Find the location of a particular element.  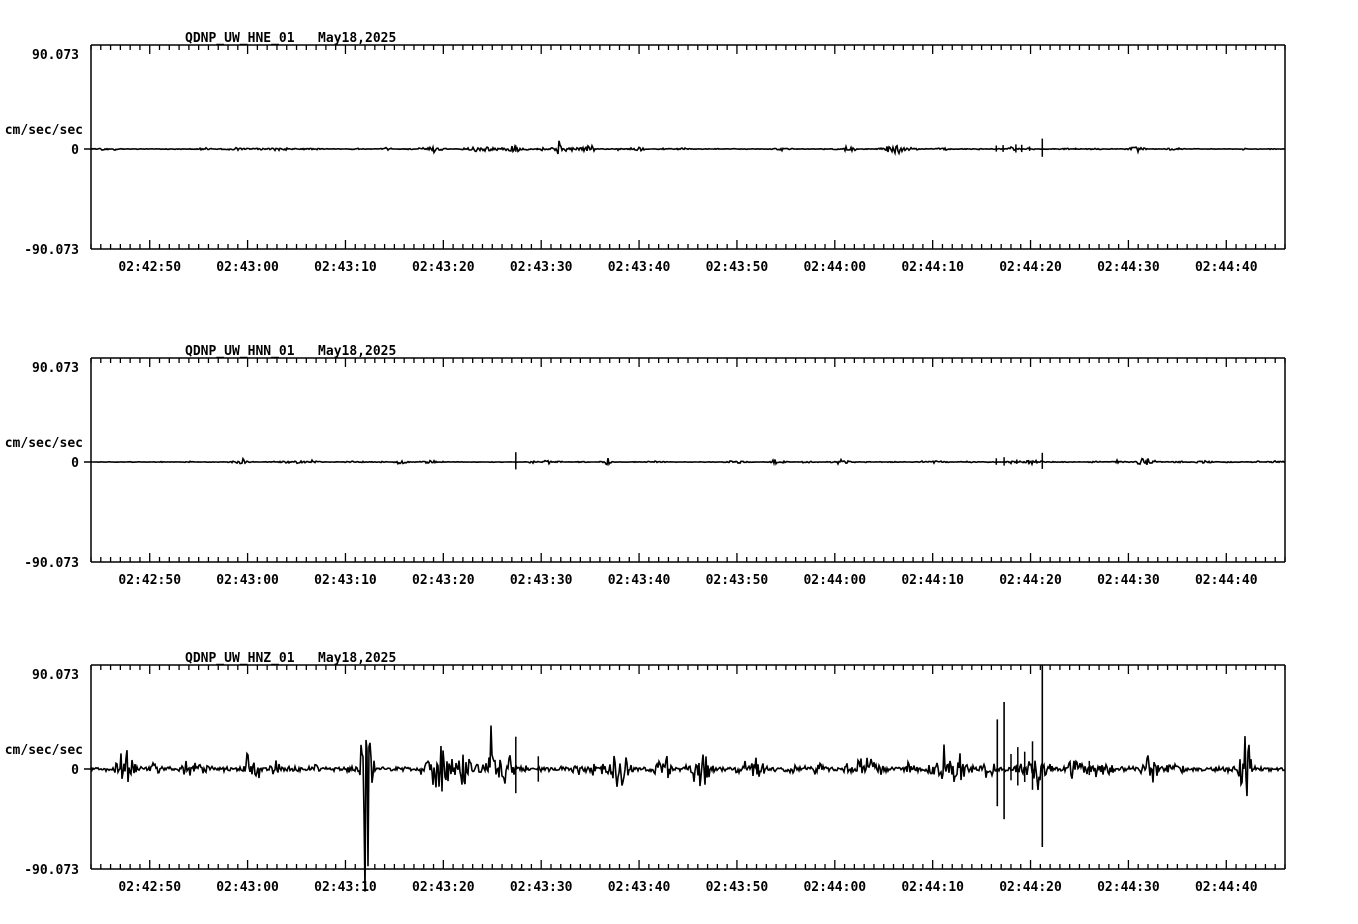

y-axis-max-label-hnn: 90.073 is located at coordinates (55, 368).